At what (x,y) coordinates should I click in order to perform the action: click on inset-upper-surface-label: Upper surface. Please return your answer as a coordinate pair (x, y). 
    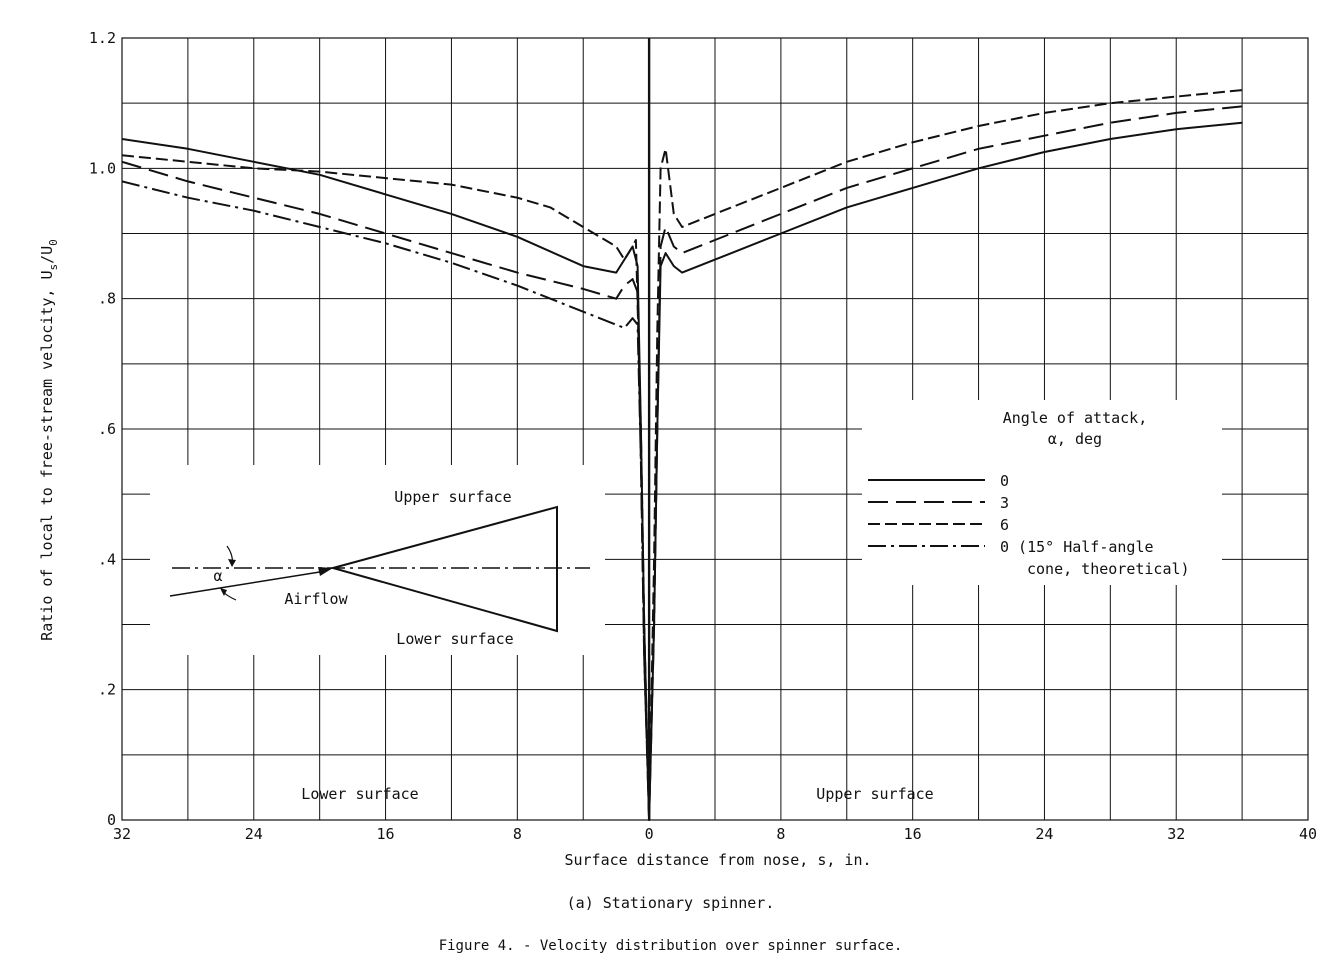
    Looking at the image, I should click on (452, 497).